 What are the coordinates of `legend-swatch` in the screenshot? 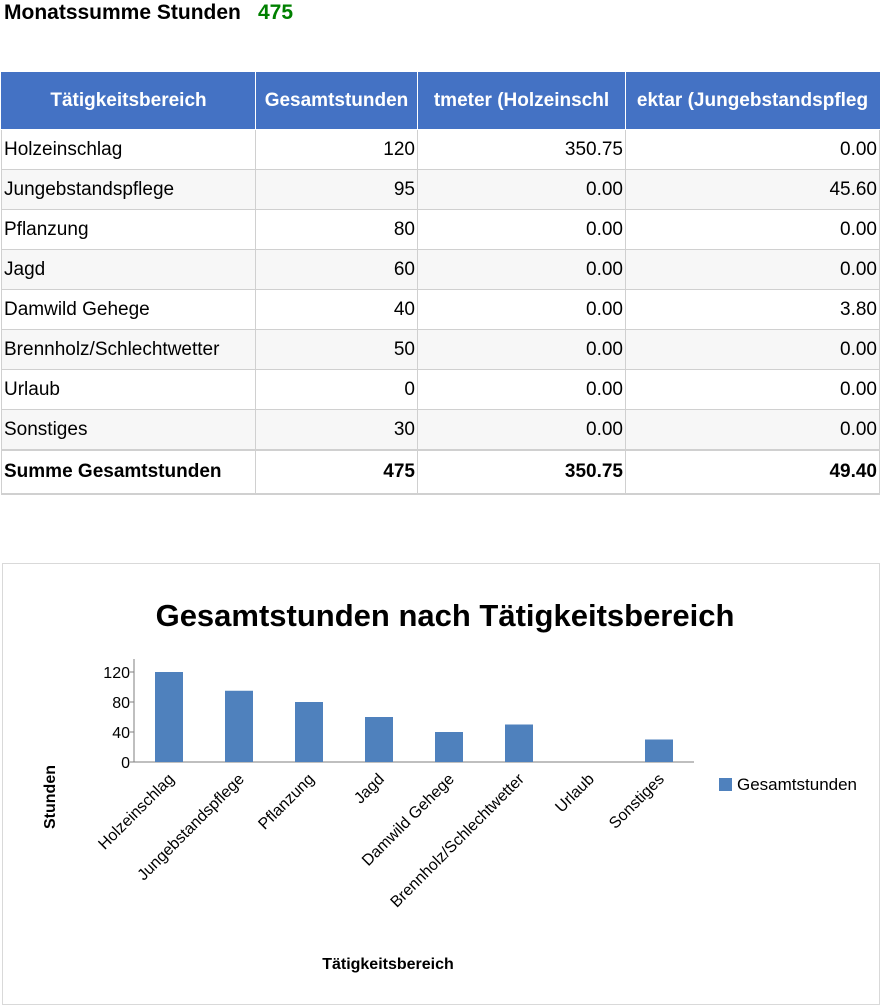 It's located at (725, 784).